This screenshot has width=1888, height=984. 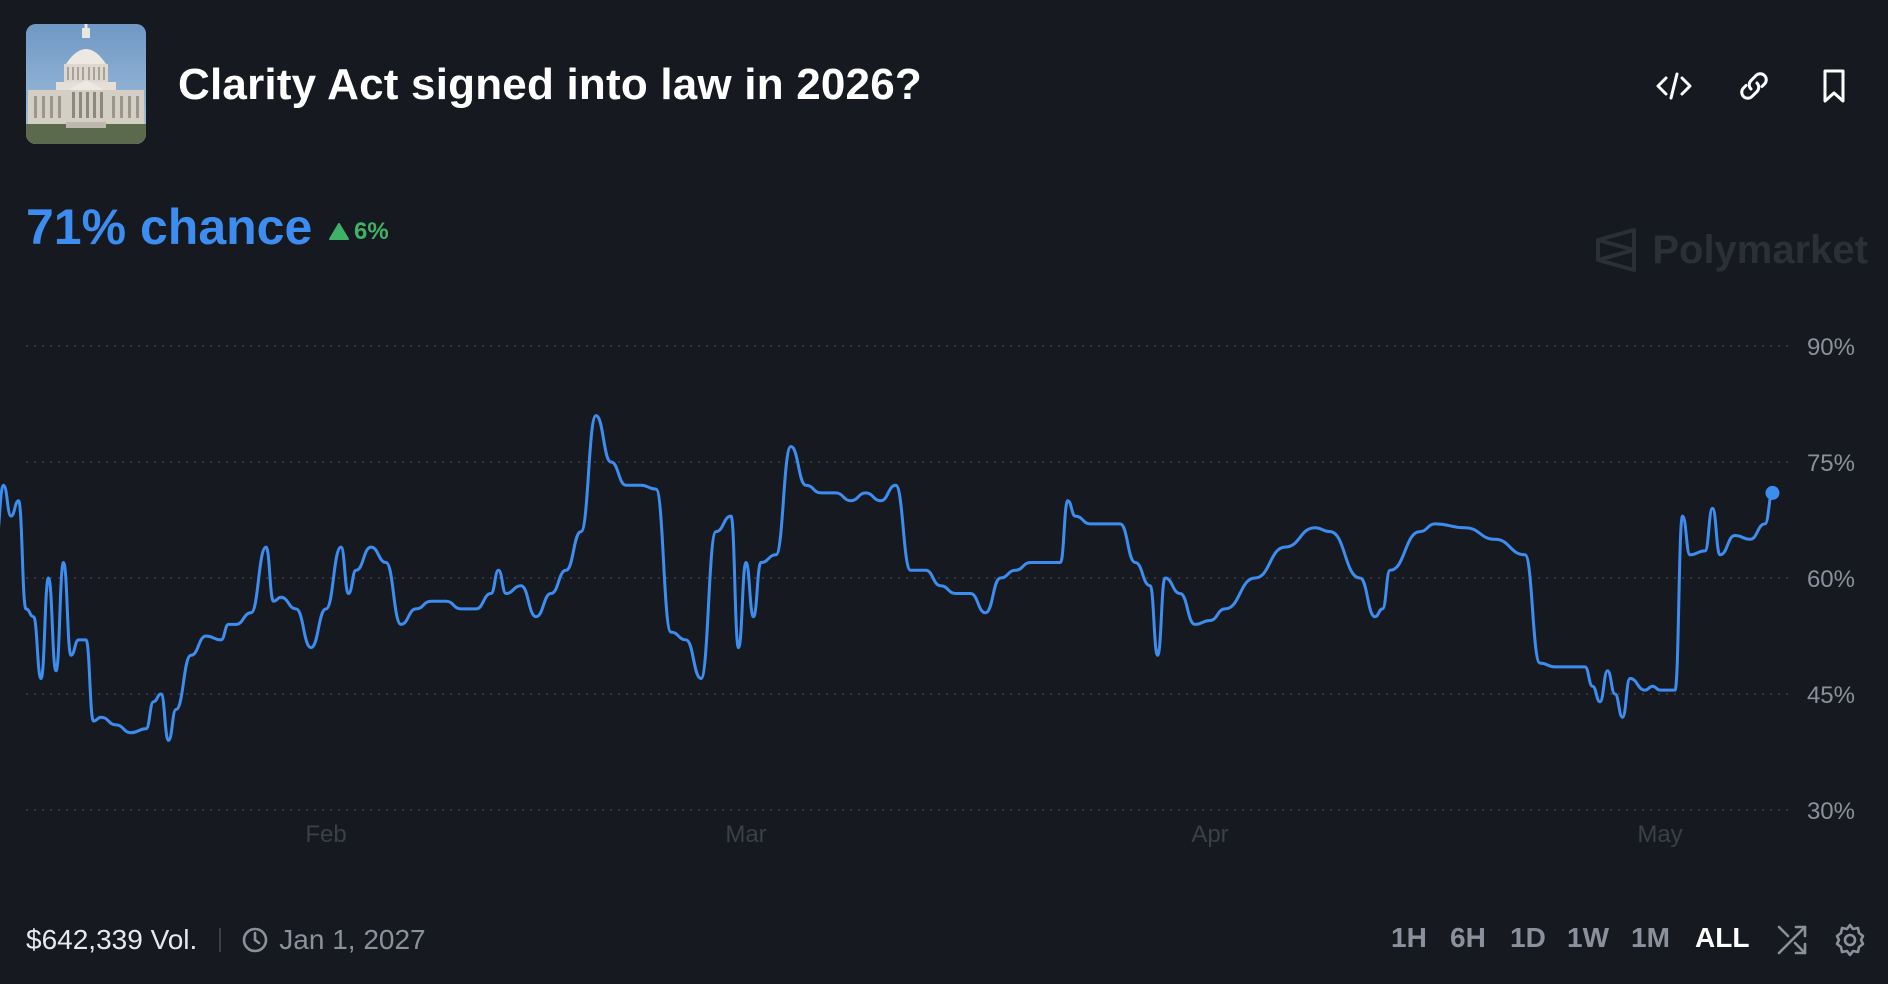 What do you see at coordinates (1528, 937) in the screenshot?
I see `range-1d-button: 1D` at bounding box center [1528, 937].